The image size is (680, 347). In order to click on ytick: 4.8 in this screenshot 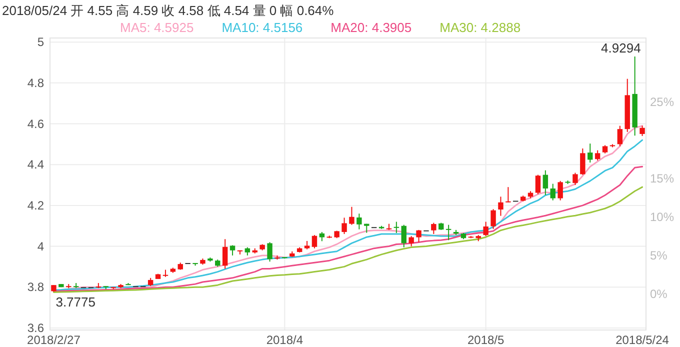, I will do `click(35, 83)`.